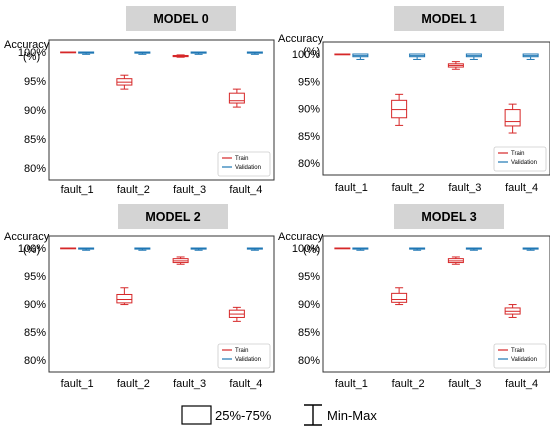  I want to click on chart-title: MODEL 2, so click(172, 217).